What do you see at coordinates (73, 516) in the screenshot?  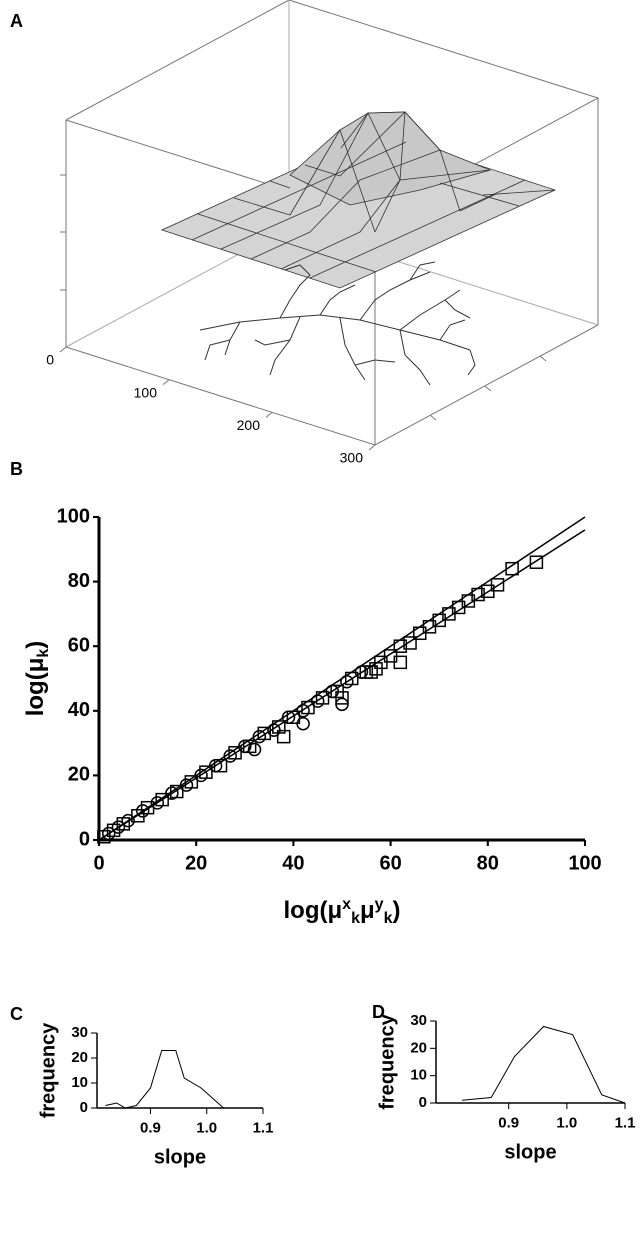 I see `y-tick-label: 100` at bounding box center [73, 516].